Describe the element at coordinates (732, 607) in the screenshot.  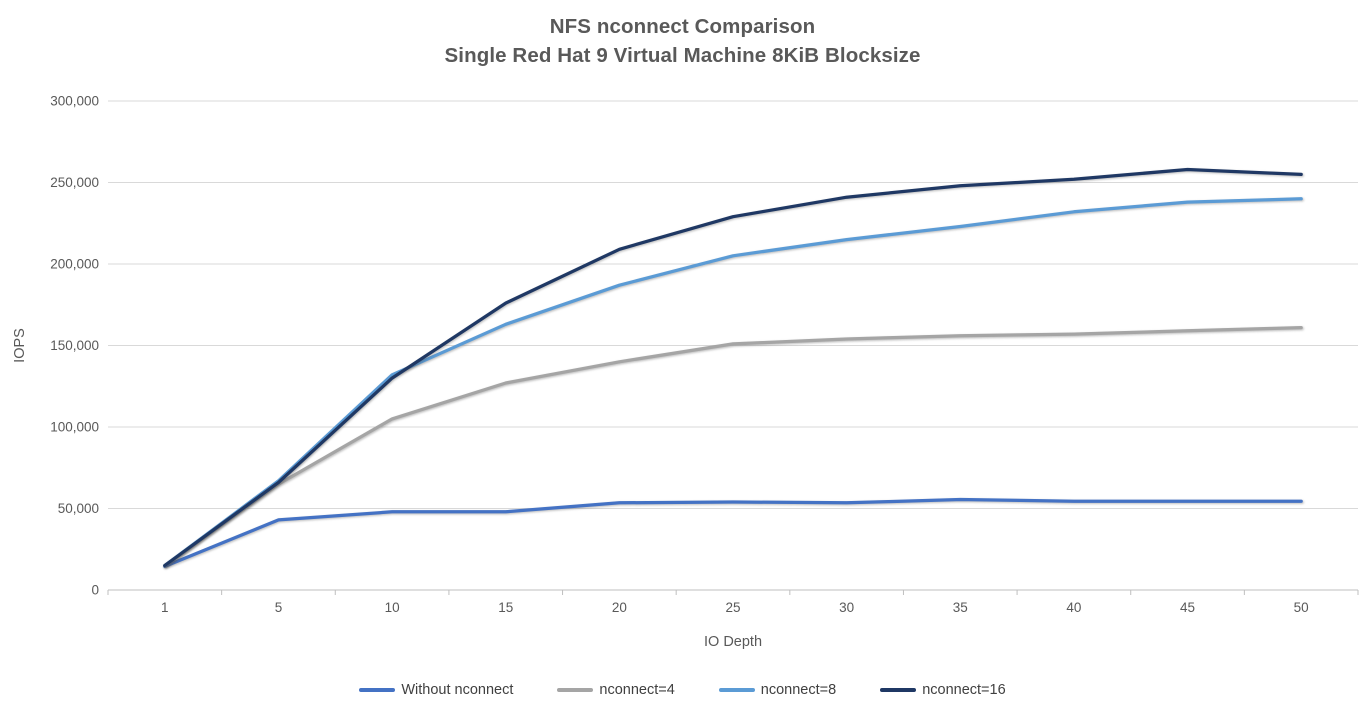
I see `x-tick-label: 25` at that location.